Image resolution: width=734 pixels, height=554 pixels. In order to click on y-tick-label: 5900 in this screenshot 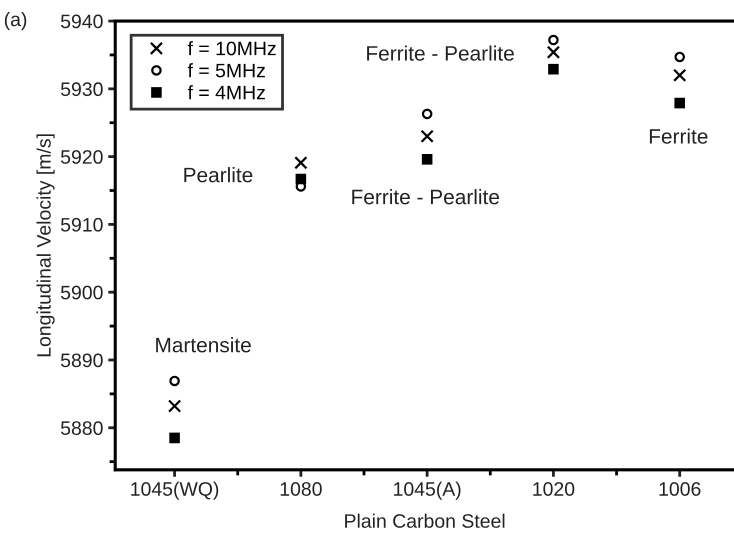, I will do `click(81, 293)`.